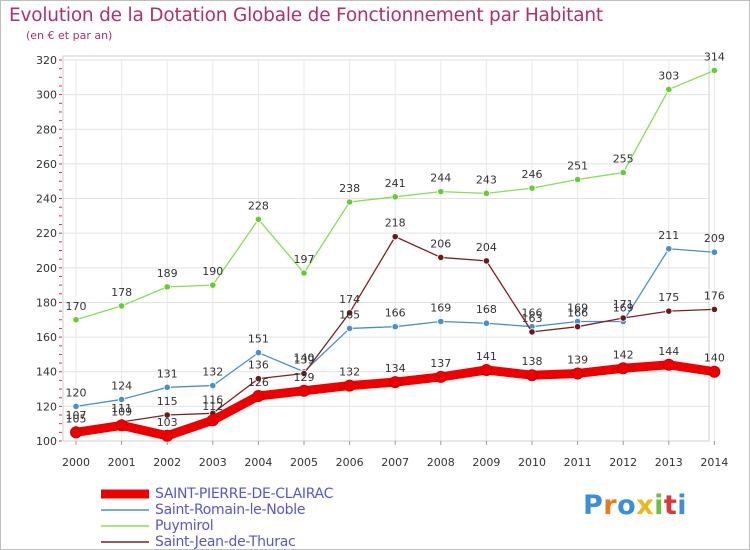 The height and width of the screenshot is (550, 750). Describe the element at coordinates (532, 174) in the screenshot. I see `data-label: 246` at that location.